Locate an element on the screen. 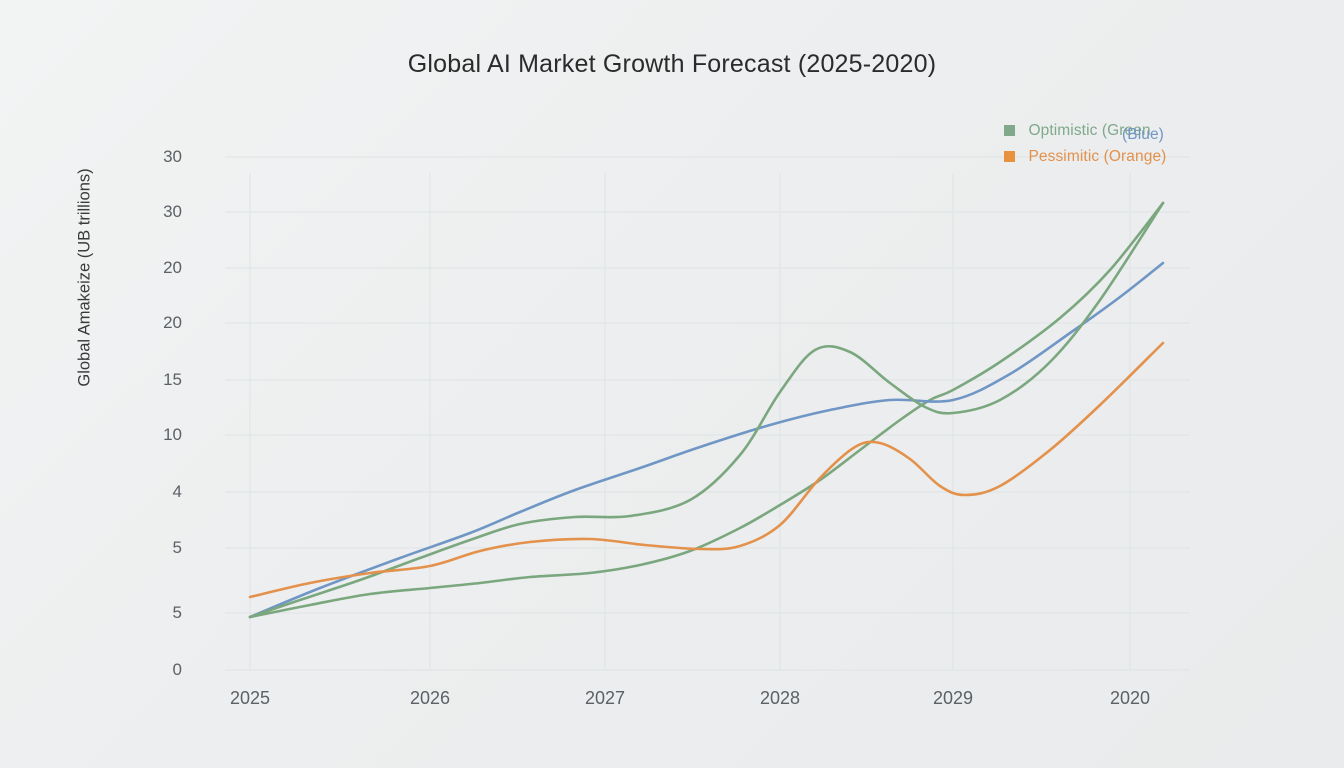 This screenshot has height=768, width=1344. legend-swatch-orange is located at coordinates (1009, 156).